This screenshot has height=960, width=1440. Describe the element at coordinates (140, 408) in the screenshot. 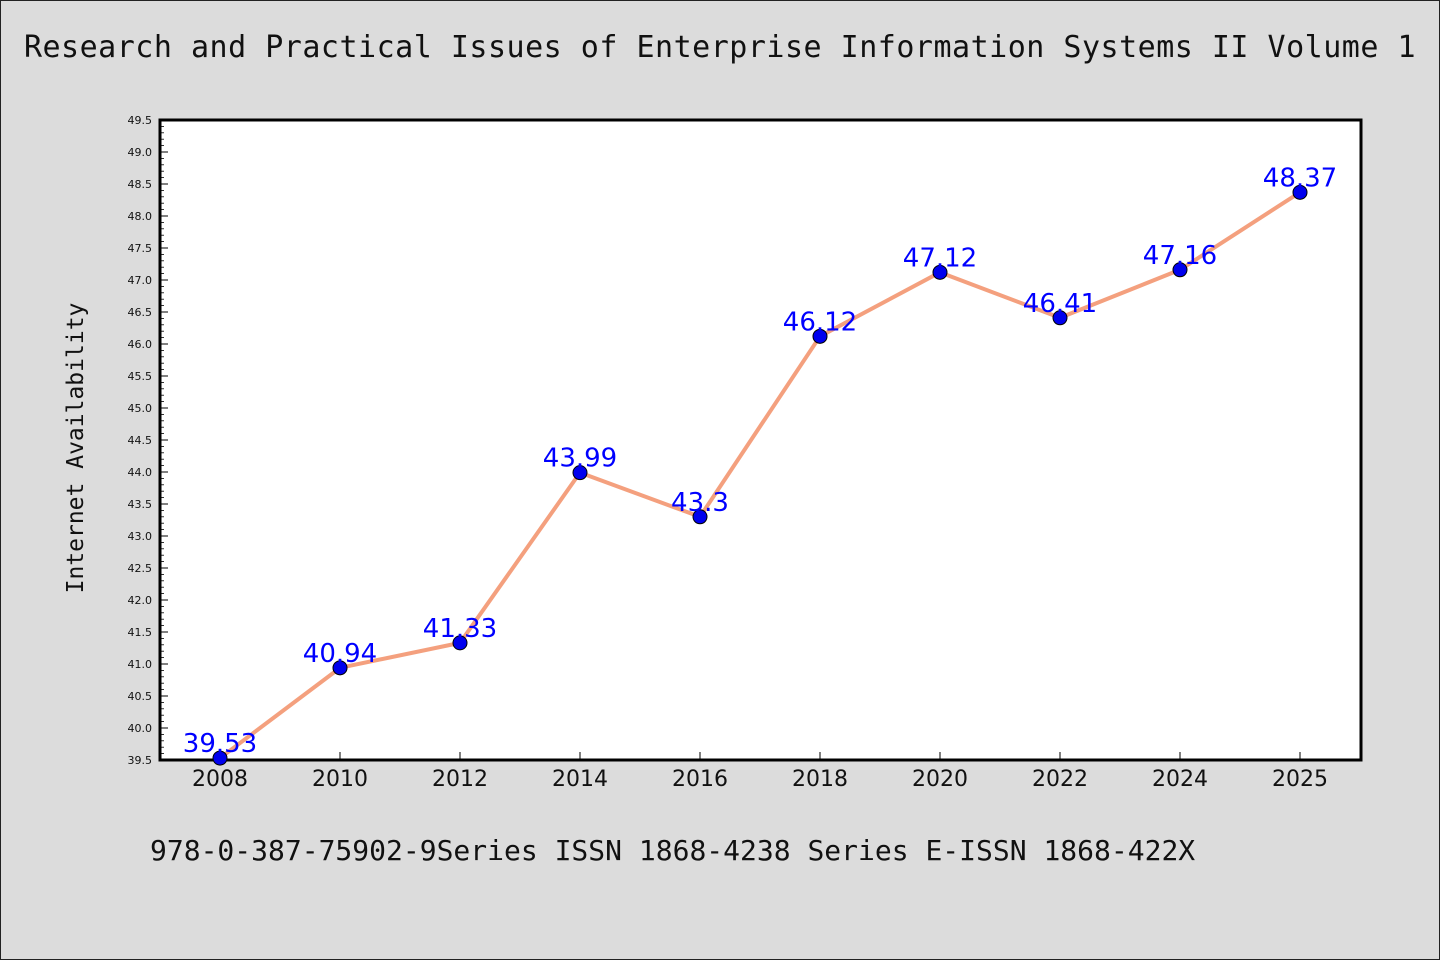

I see `y-tick-label: 45.0` at that location.